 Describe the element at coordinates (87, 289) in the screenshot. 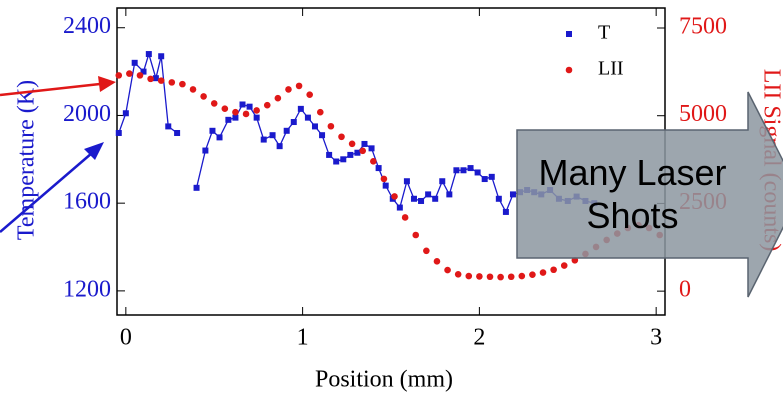

I see `y-tick-label: 1200` at that location.